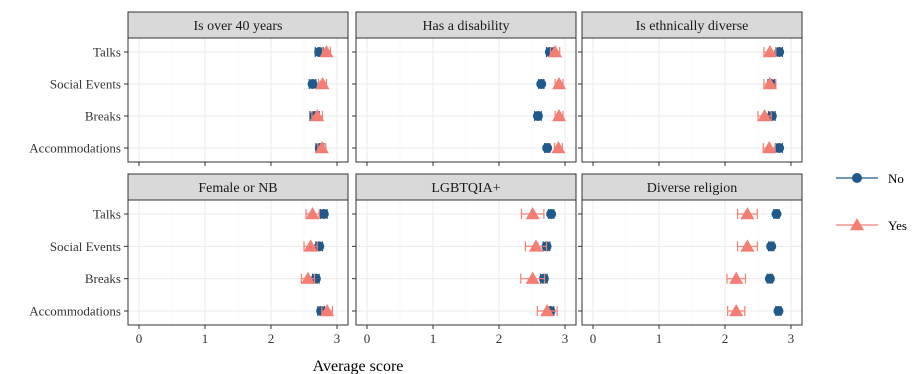  I want to click on facet-title: Is ethnically diverse, so click(692, 26).